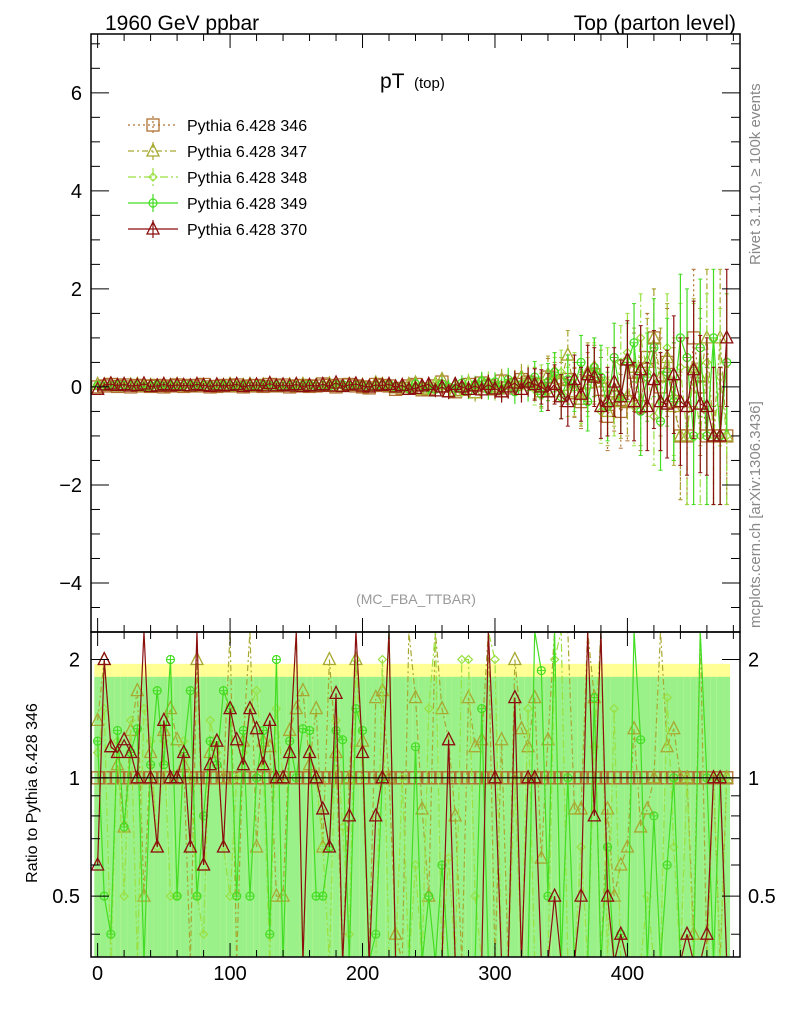 The width and height of the screenshot is (786, 1024). What do you see at coordinates (76, 388) in the screenshot?
I see `y-tick-label: 0` at bounding box center [76, 388].